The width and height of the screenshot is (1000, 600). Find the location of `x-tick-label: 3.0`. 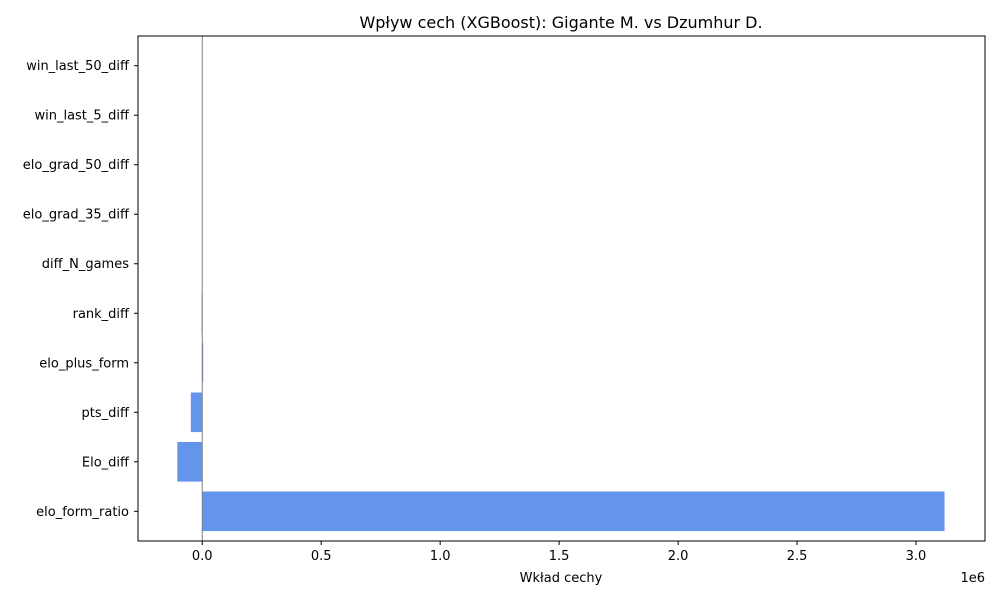

x-tick-label: 3.0 is located at coordinates (916, 556).